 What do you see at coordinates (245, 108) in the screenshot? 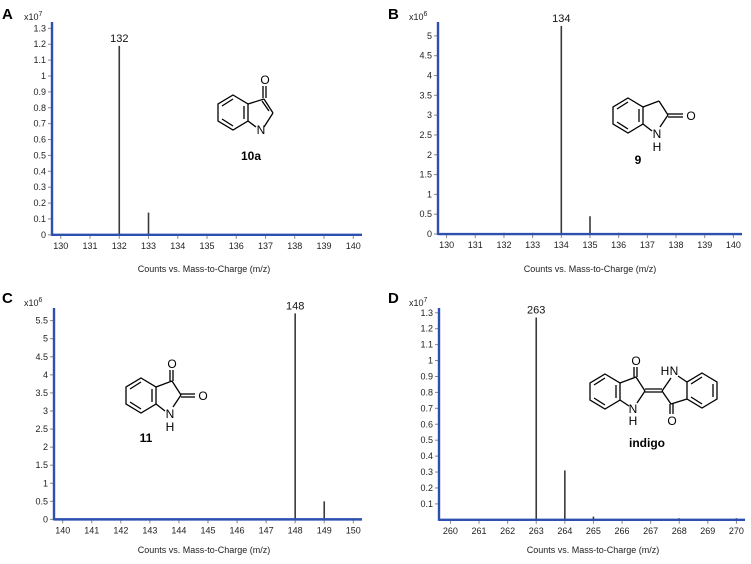
I see `structure-10a` at bounding box center [245, 108].